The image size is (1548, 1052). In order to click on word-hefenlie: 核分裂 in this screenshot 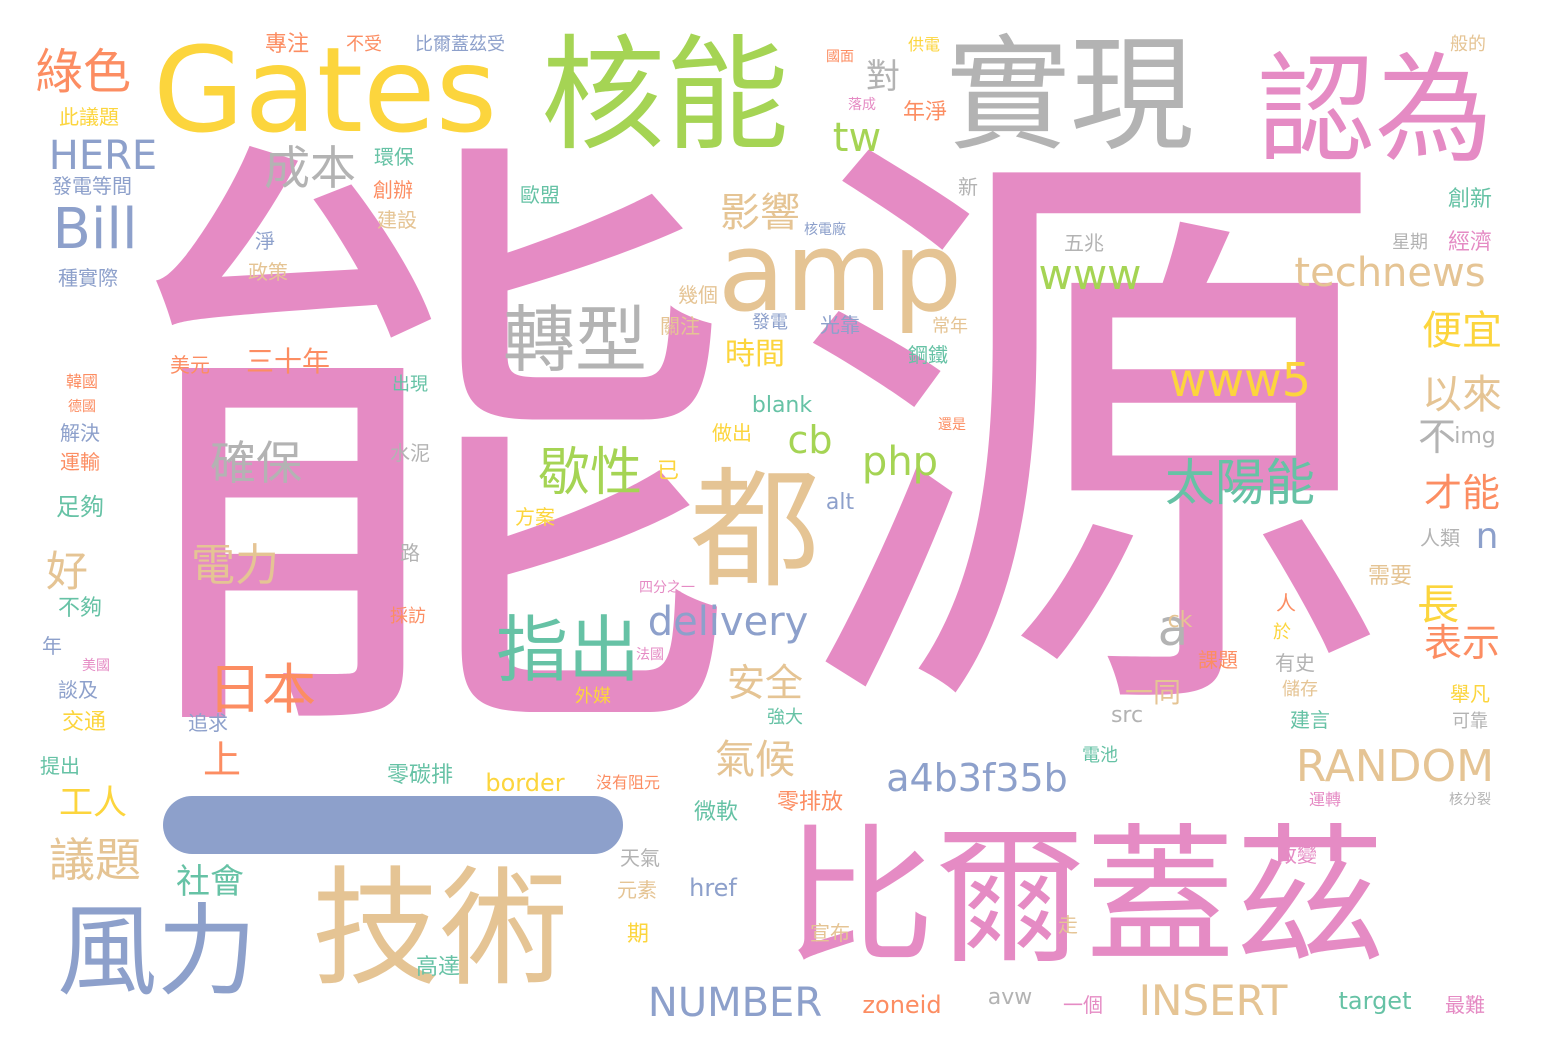, I will do `click(1470, 800)`.